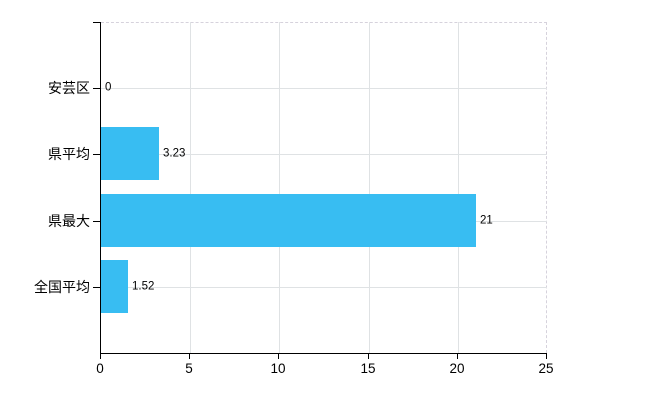  Describe the element at coordinates (45, 187) in the screenshot. I see `y-axis-category-labels: 安芸区県平均県最大全国平均` at that location.